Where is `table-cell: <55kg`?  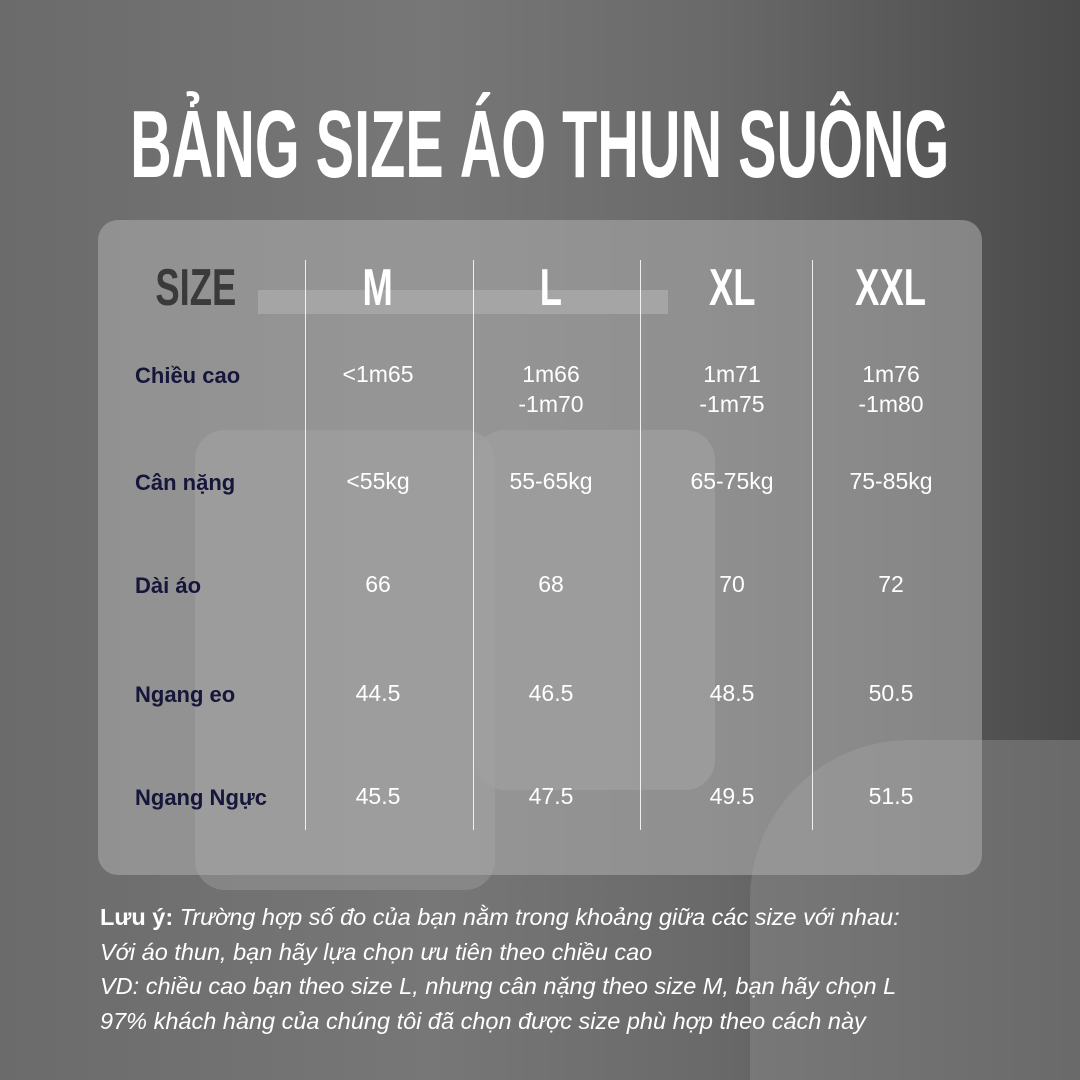 table-cell: <55kg is located at coordinates (378, 481).